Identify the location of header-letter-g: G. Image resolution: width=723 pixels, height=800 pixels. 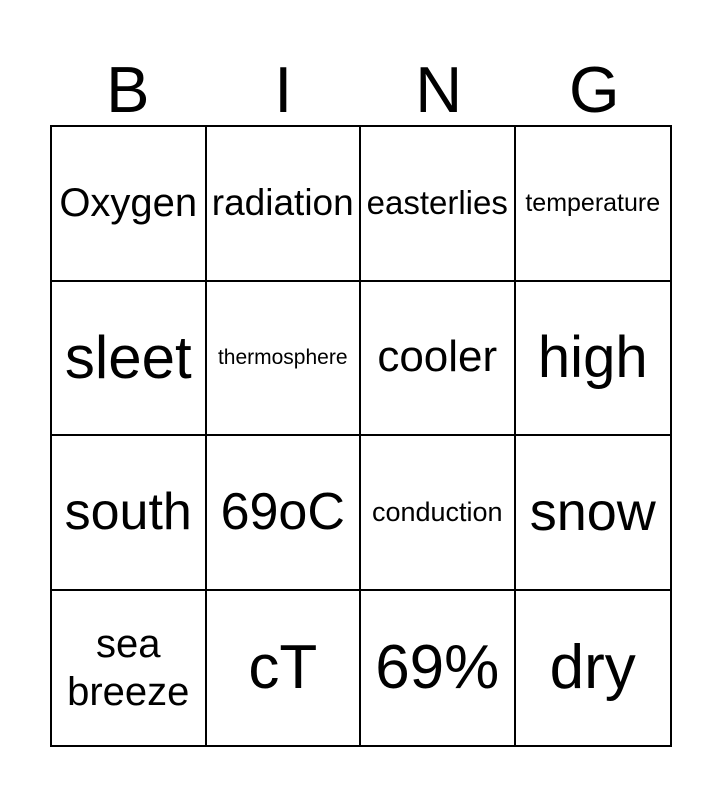
(594, 89).